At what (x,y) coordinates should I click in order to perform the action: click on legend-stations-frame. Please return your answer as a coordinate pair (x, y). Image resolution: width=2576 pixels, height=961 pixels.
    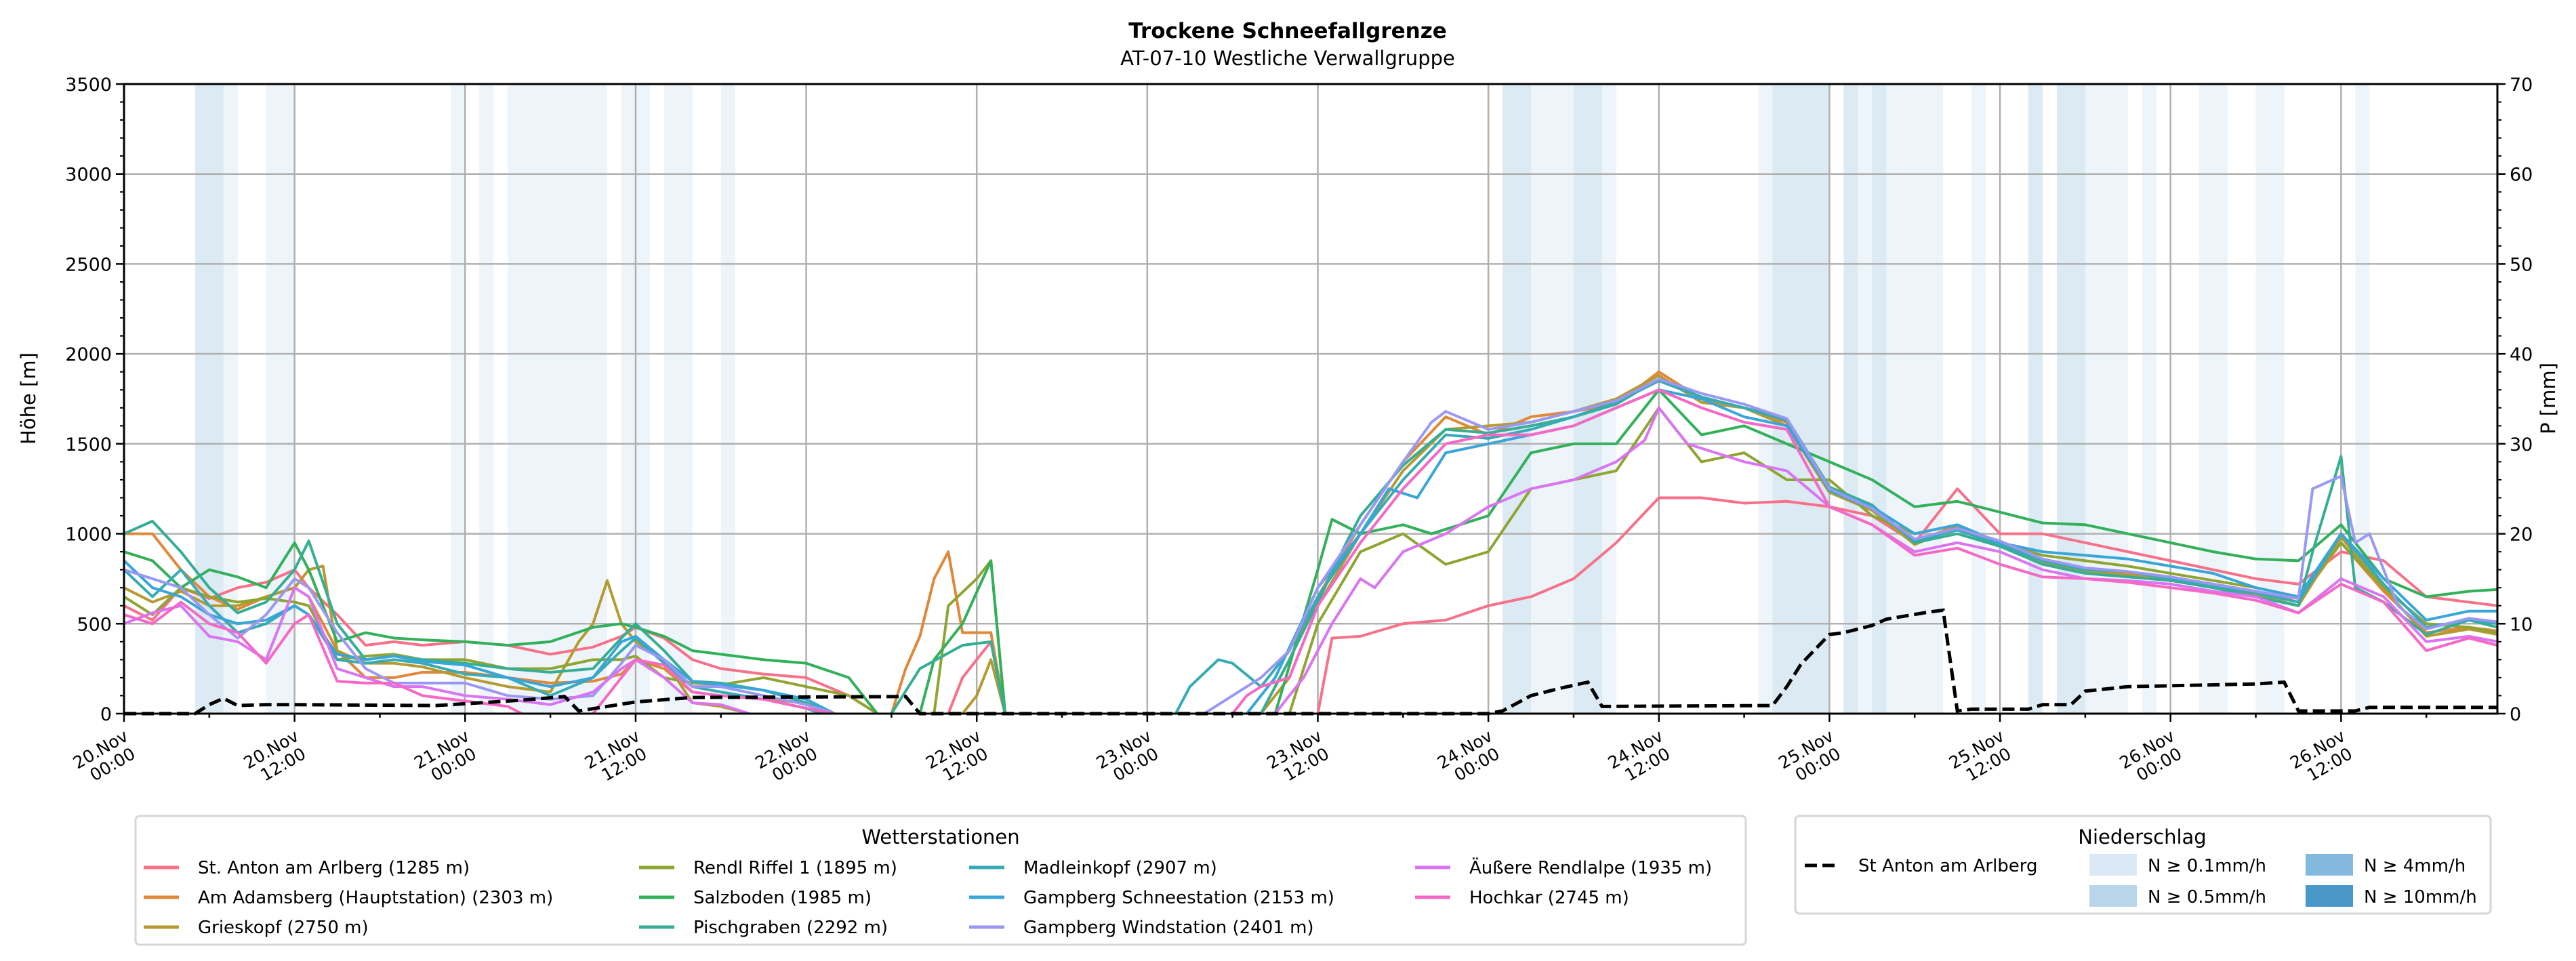
    Looking at the image, I should click on (941, 880).